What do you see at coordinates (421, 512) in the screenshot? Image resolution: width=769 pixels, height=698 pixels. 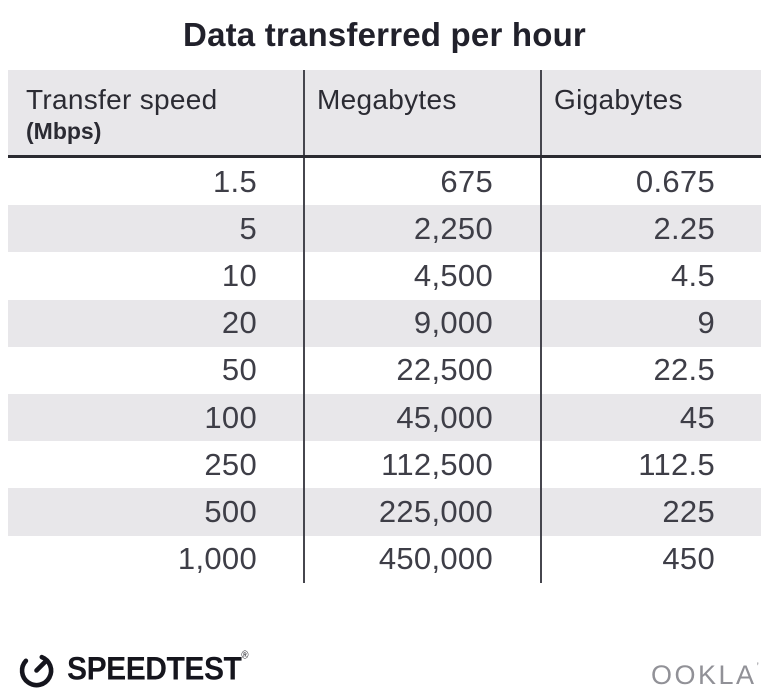 I see `table-cell: 225,000` at bounding box center [421, 512].